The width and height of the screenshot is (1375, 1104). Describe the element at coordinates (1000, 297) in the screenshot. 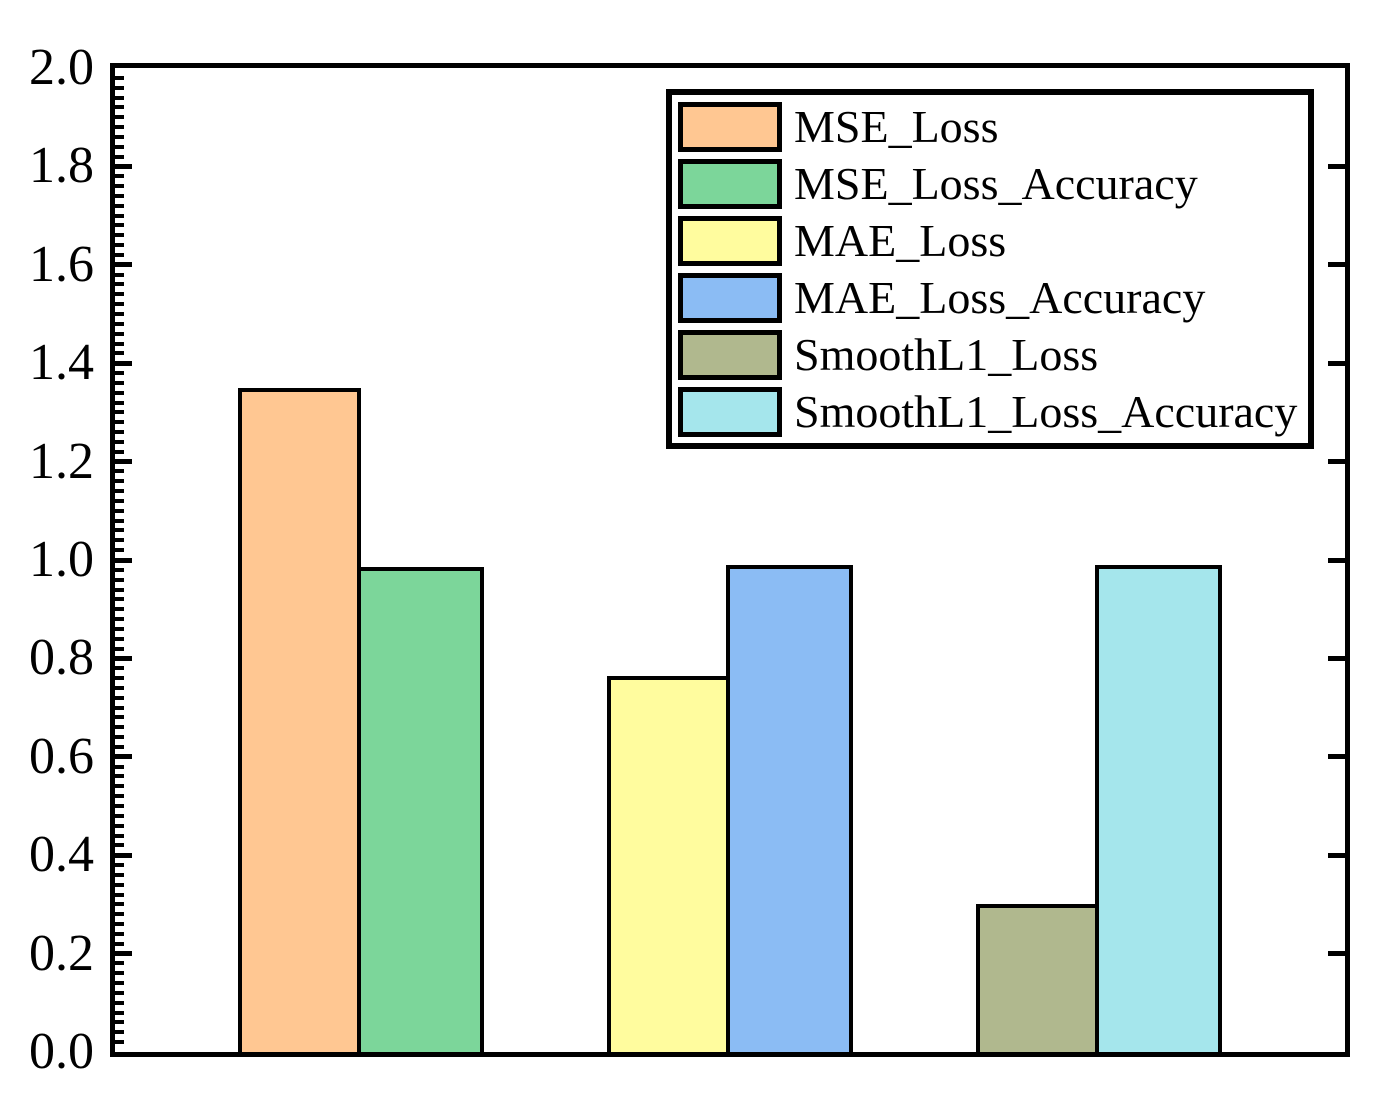

I see `legend-label: MAE_Loss_Accuracy` at that location.